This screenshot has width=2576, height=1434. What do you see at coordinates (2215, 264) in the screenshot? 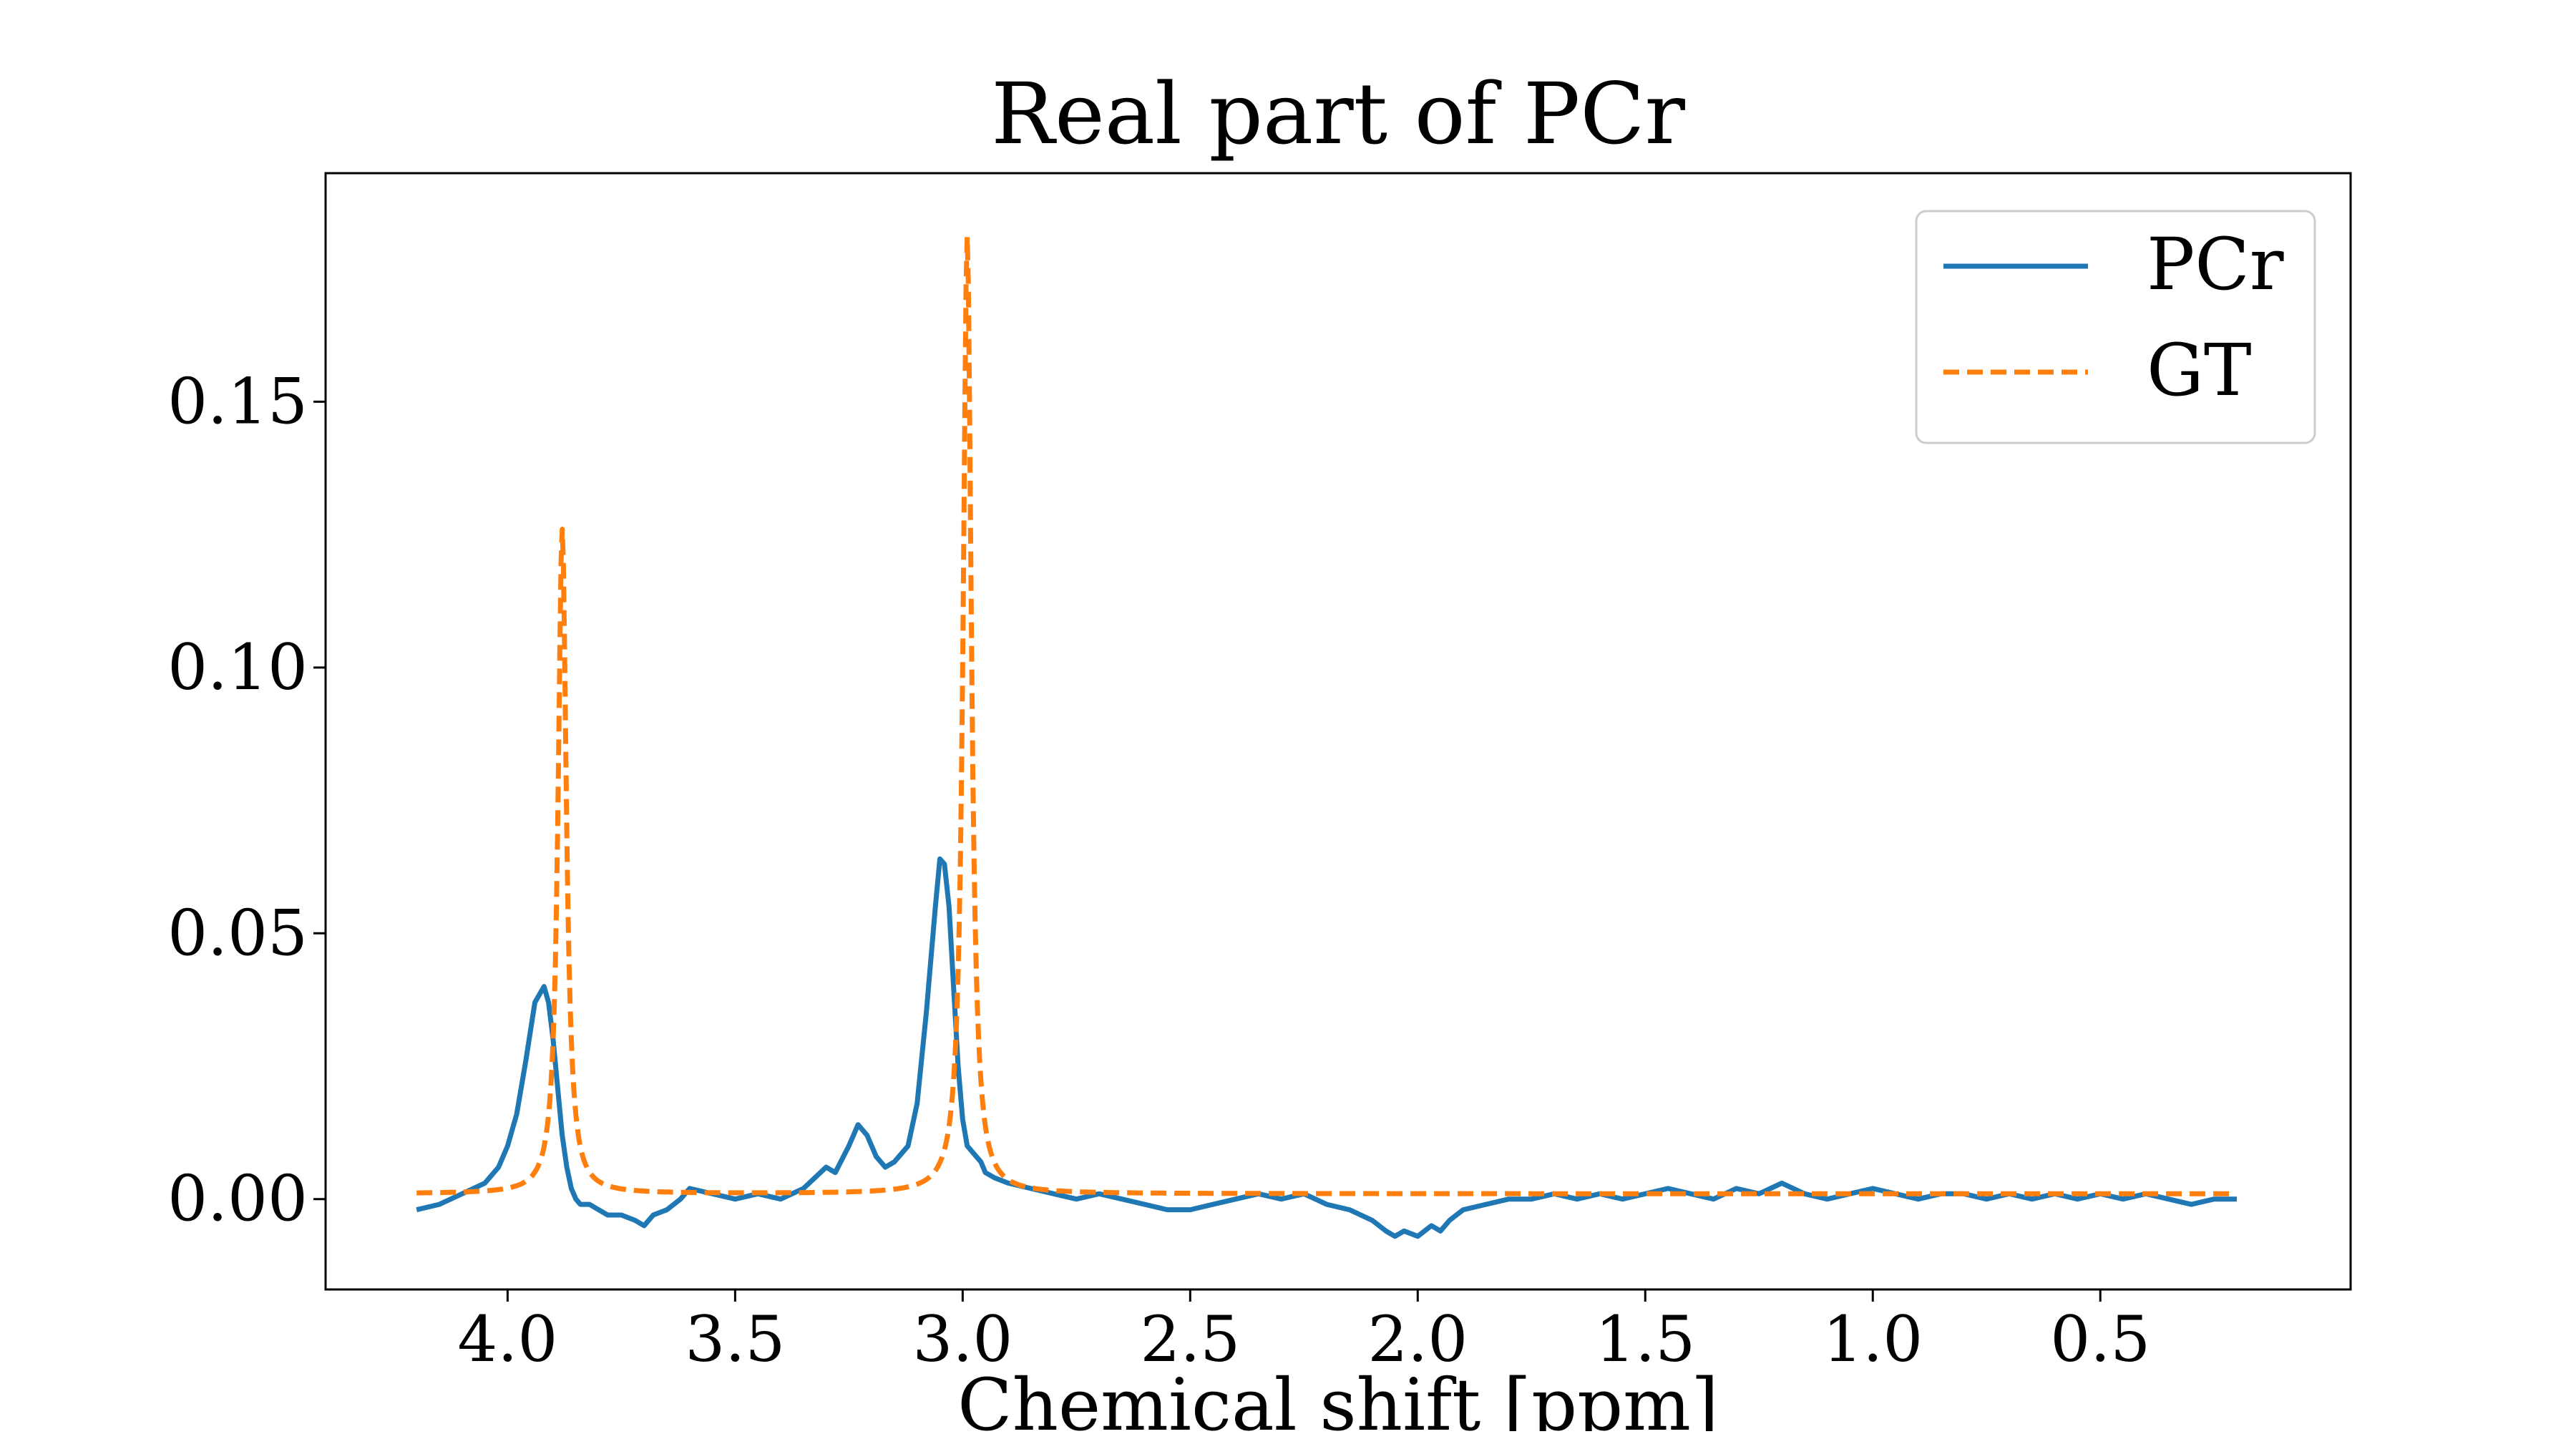
I see `legend-label-pcr: PCr` at bounding box center [2215, 264].